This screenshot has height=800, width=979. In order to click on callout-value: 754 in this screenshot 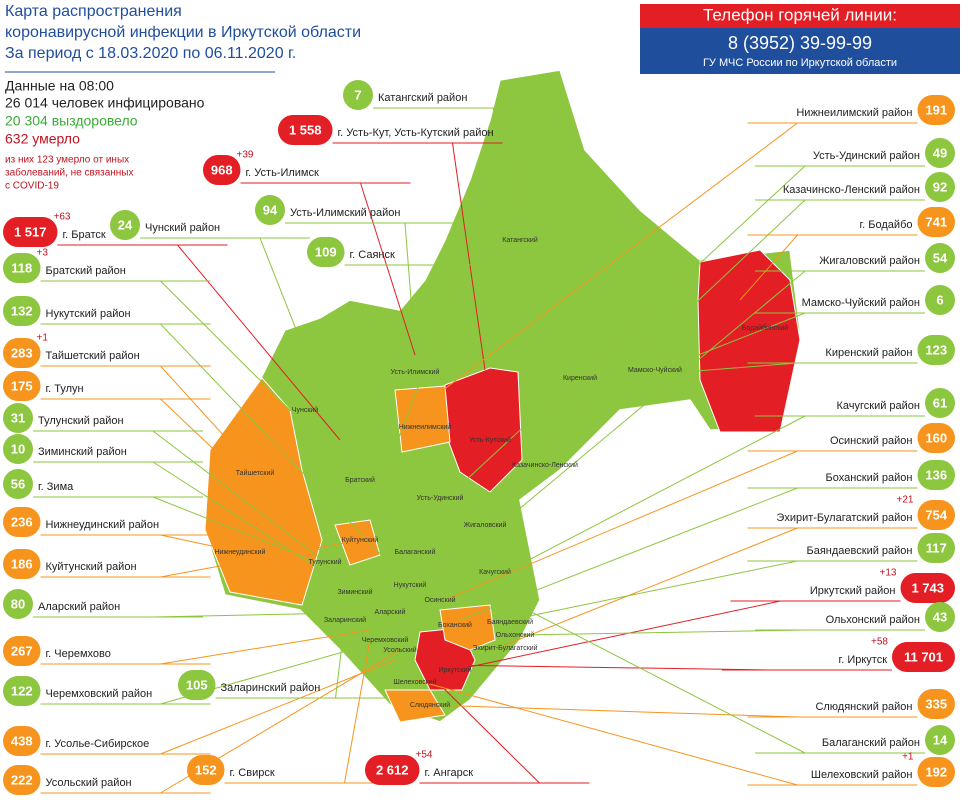, I will do `click(936, 514)`.